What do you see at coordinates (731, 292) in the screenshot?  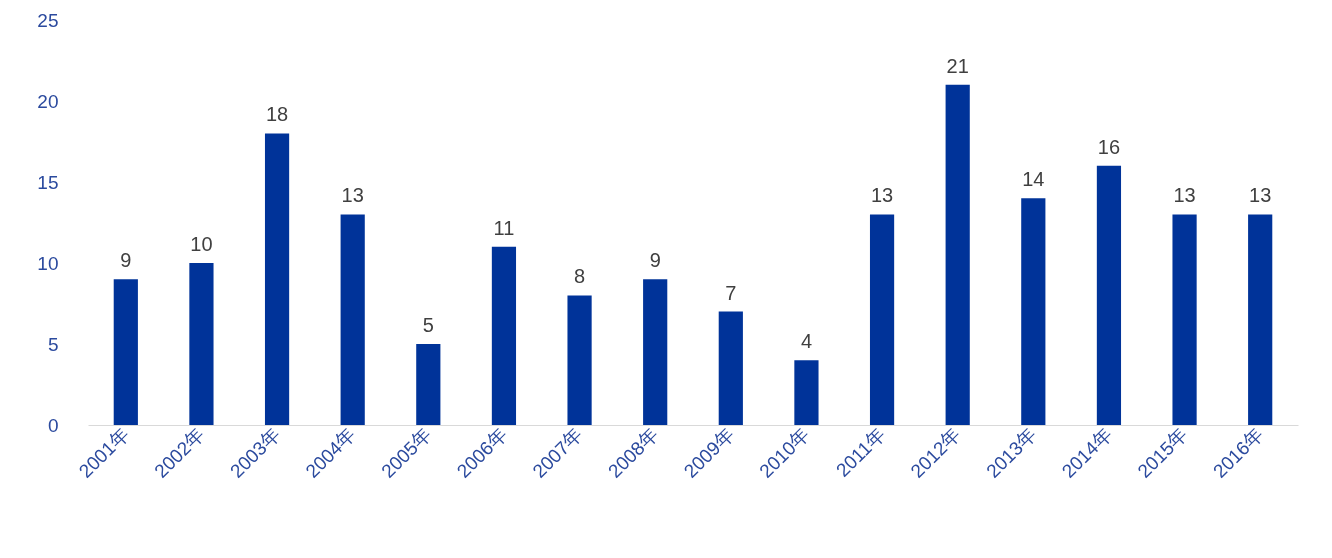 I see `data-label: 7` at bounding box center [731, 292].